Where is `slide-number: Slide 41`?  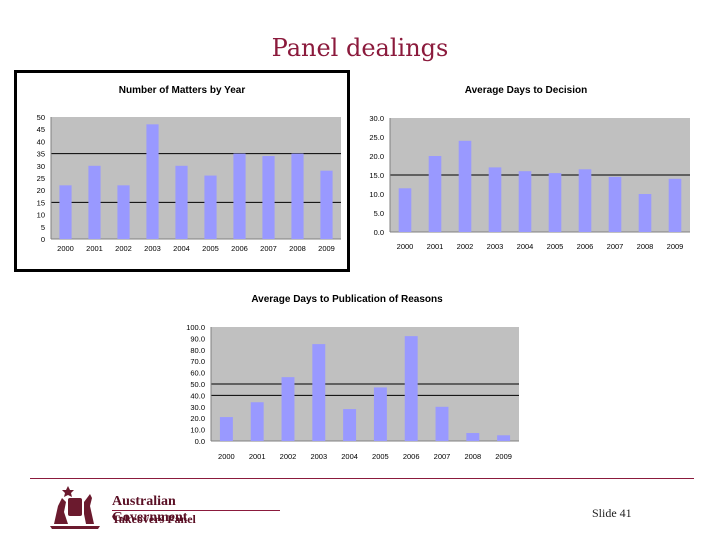
slide-number: Slide 41 is located at coordinates (612, 513).